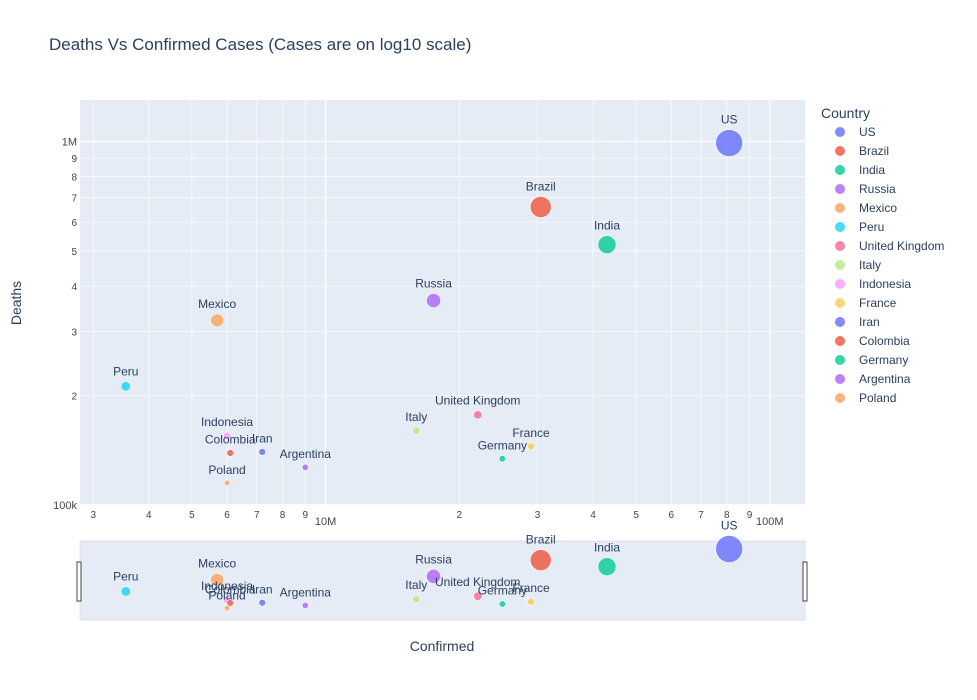 The height and width of the screenshot is (700, 977). I want to click on range-slider, so click(442, 580).